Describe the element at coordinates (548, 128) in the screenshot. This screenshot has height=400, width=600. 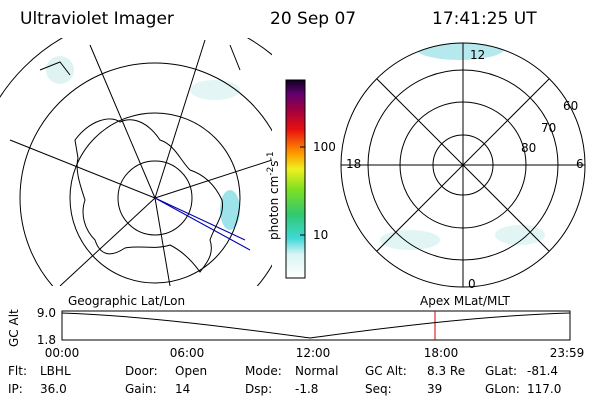
I see `lat-label: 70` at that location.